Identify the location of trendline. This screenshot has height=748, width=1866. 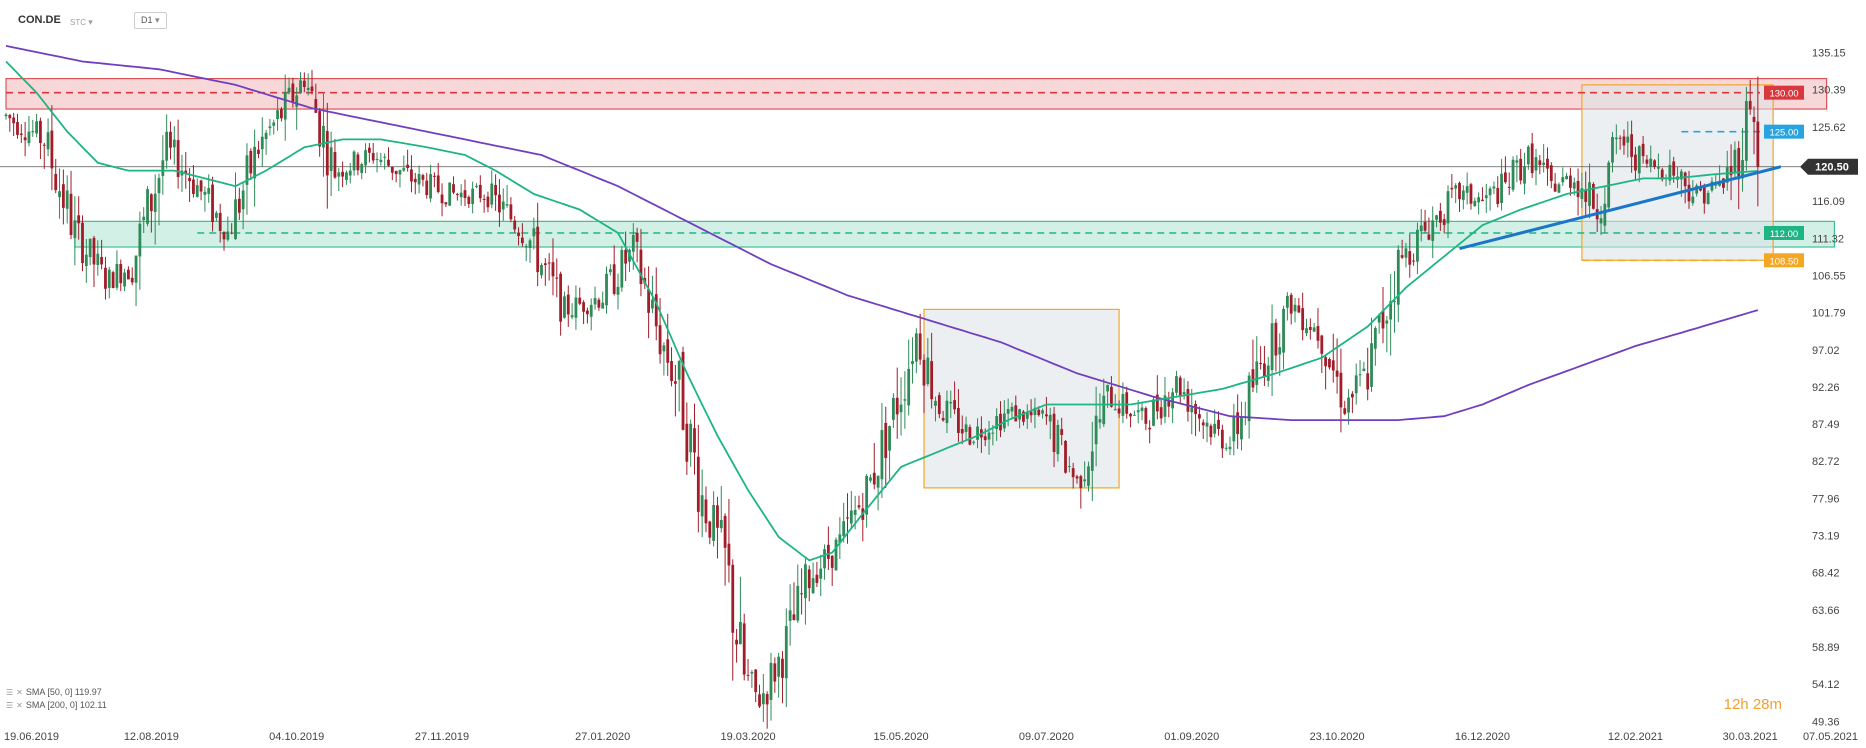
(1620, 208).